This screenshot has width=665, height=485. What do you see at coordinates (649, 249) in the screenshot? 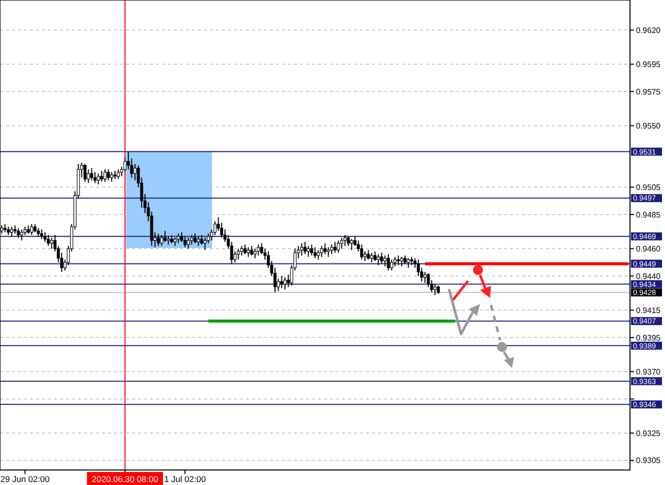
I see `y-tick-label: 0.9460` at bounding box center [649, 249].